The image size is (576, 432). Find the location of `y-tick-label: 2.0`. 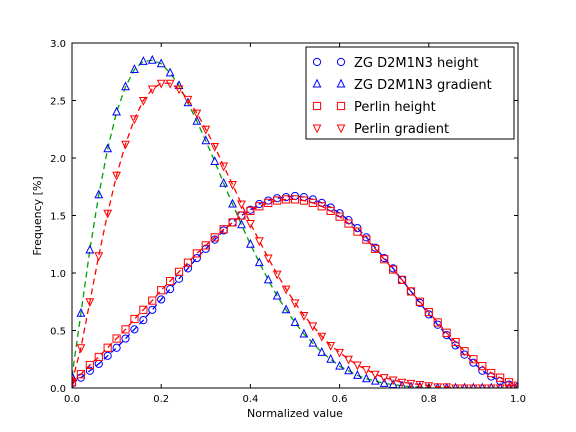

y-tick-label: 2.0 is located at coordinates (58, 159).